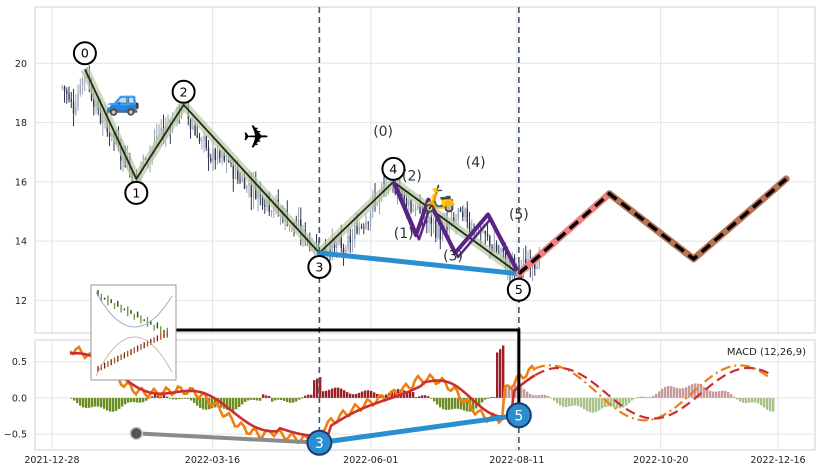 The width and height of the screenshot is (822, 475). I want to click on macd-wave-5-label: 5, so click(518, 416).